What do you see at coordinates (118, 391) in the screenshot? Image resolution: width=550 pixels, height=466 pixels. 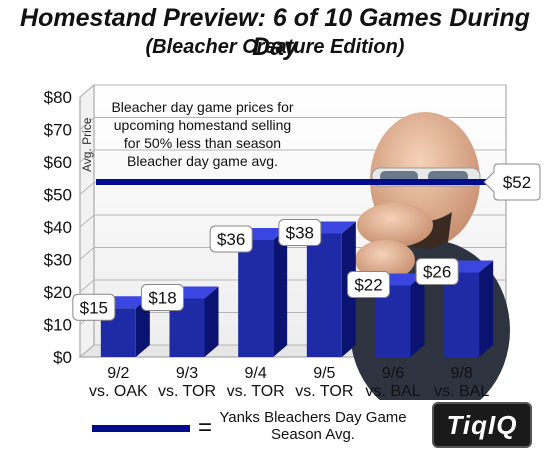 I see `x-tick-label: vs. OAK` at bounding box center [118, 391].